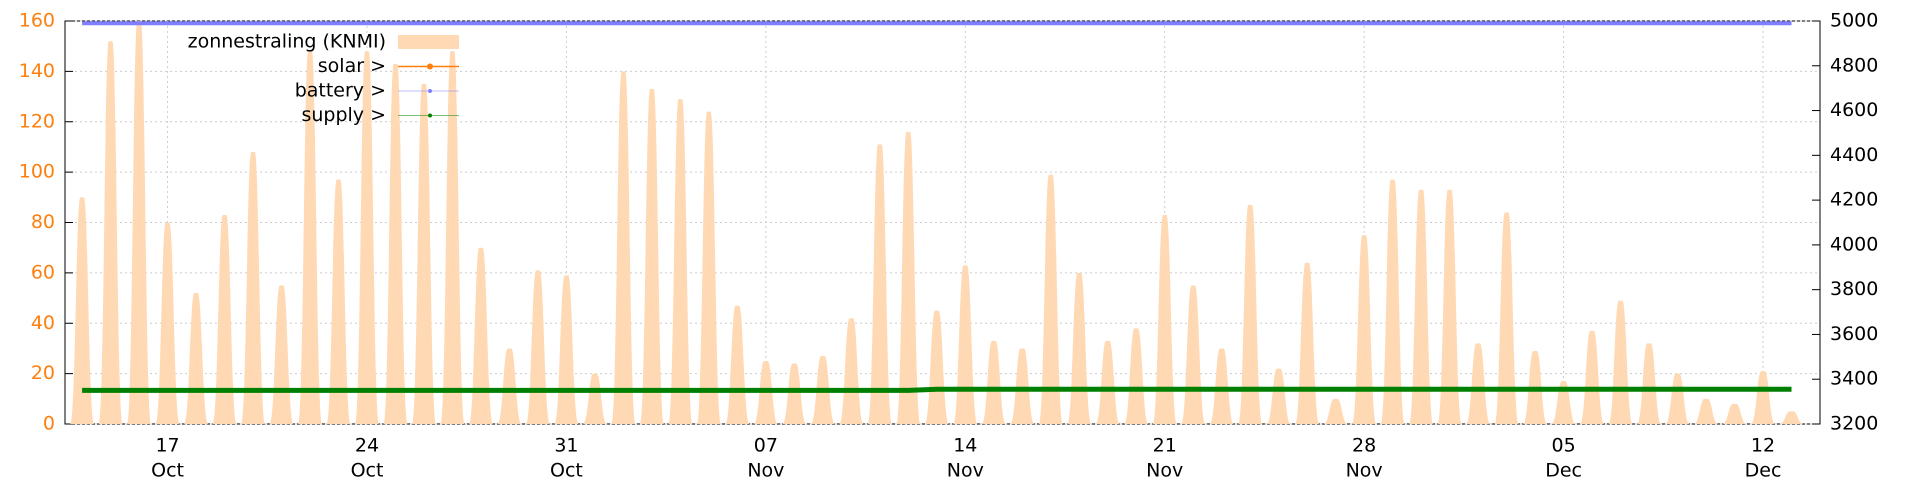 Image resolution: width=1920 pixels, height=484 pixels. Describe the element at coordinates (43, 373) in the screenshot. I see `y-tick-label: 20` at that location.